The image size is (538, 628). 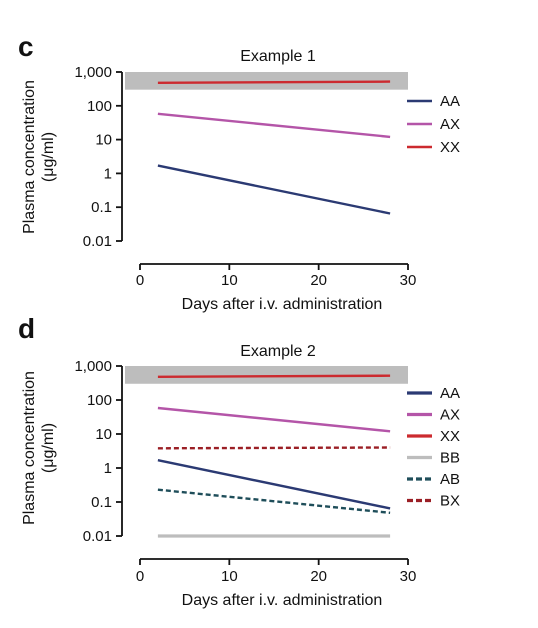 I want to click on series-line-bx, so click(x=274, y=448).